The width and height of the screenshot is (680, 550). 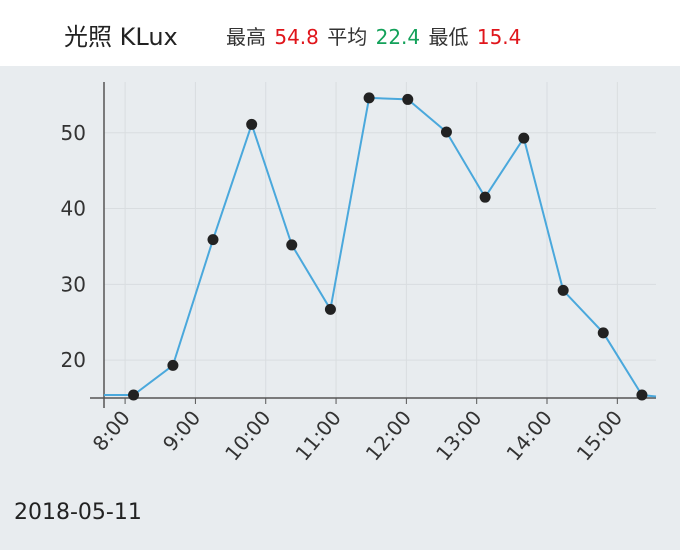 What do you see at coordinates (73, 133) in the screenshot?
I see `y-tick-label: 50` at bounding box center [73, 133].